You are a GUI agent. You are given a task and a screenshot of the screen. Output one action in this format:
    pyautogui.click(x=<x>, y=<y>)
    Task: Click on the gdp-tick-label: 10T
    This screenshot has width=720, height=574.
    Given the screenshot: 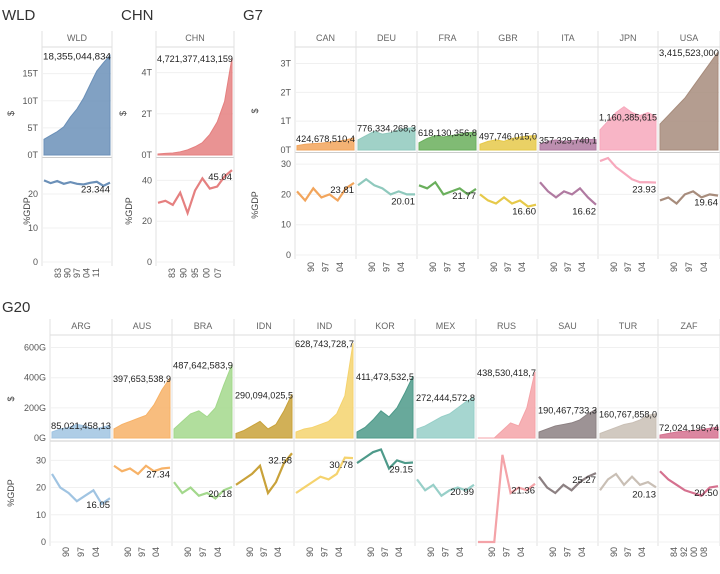 What is the action you would take?
    pyautogui.click(x=30, y=101)
    